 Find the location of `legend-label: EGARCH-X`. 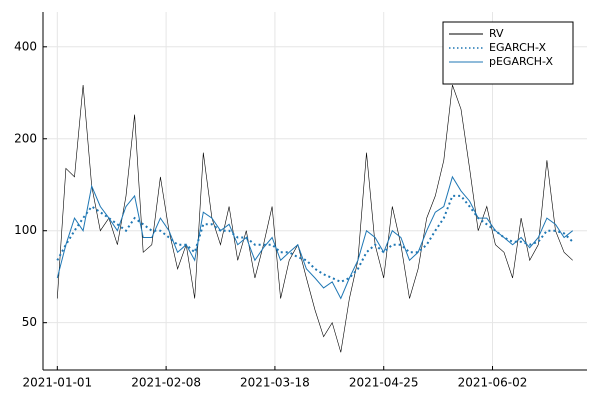

legend-label: EGARCH-X is located at coordinates (517, 47).